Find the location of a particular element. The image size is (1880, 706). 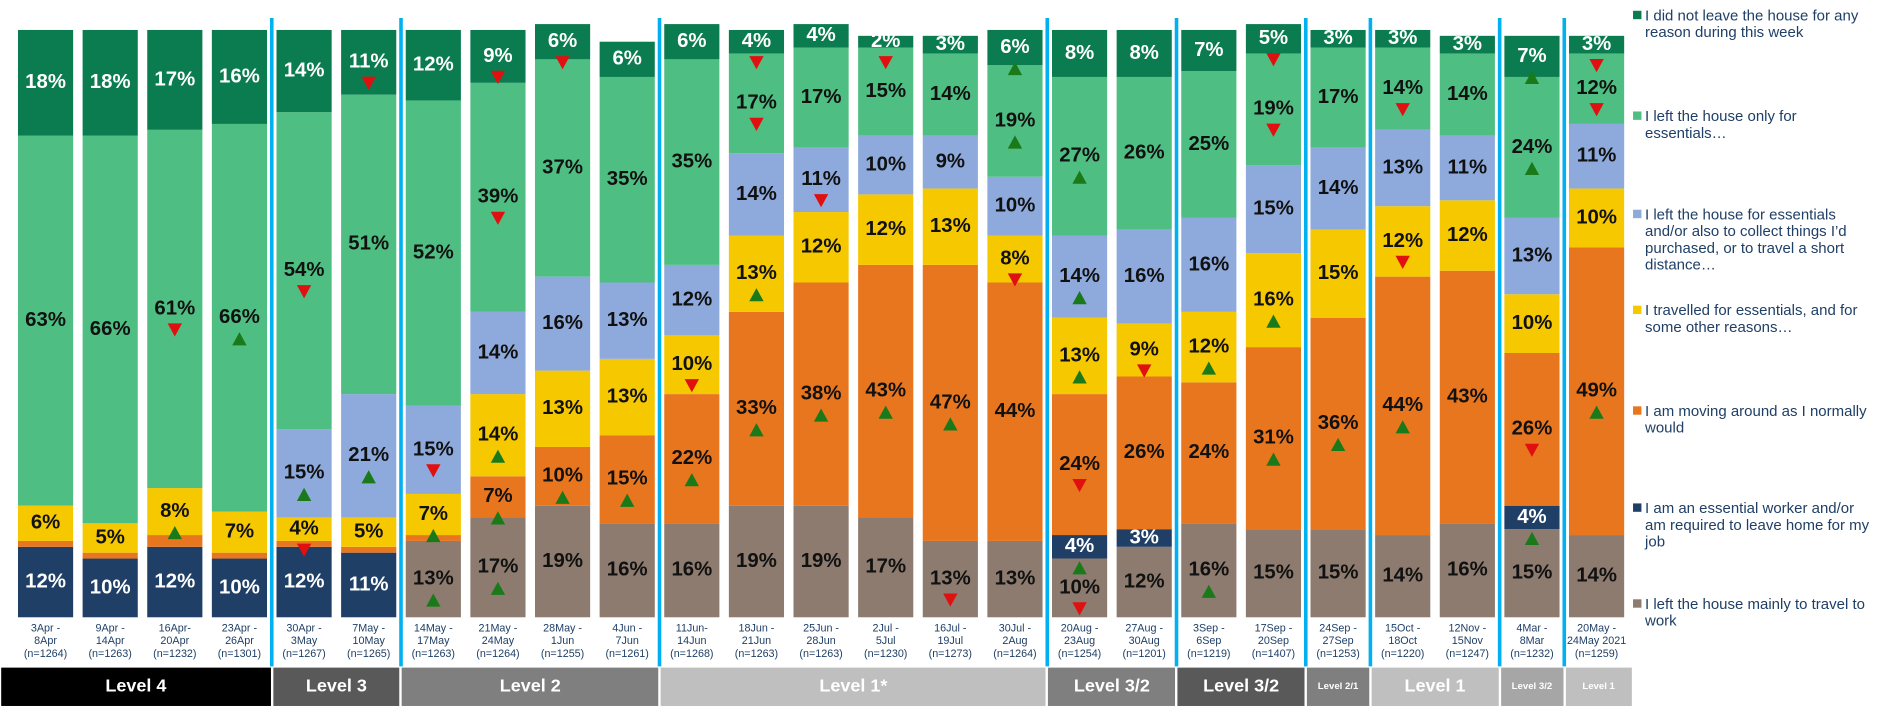

data-label: 4% is located at coordinates (1079, 546).